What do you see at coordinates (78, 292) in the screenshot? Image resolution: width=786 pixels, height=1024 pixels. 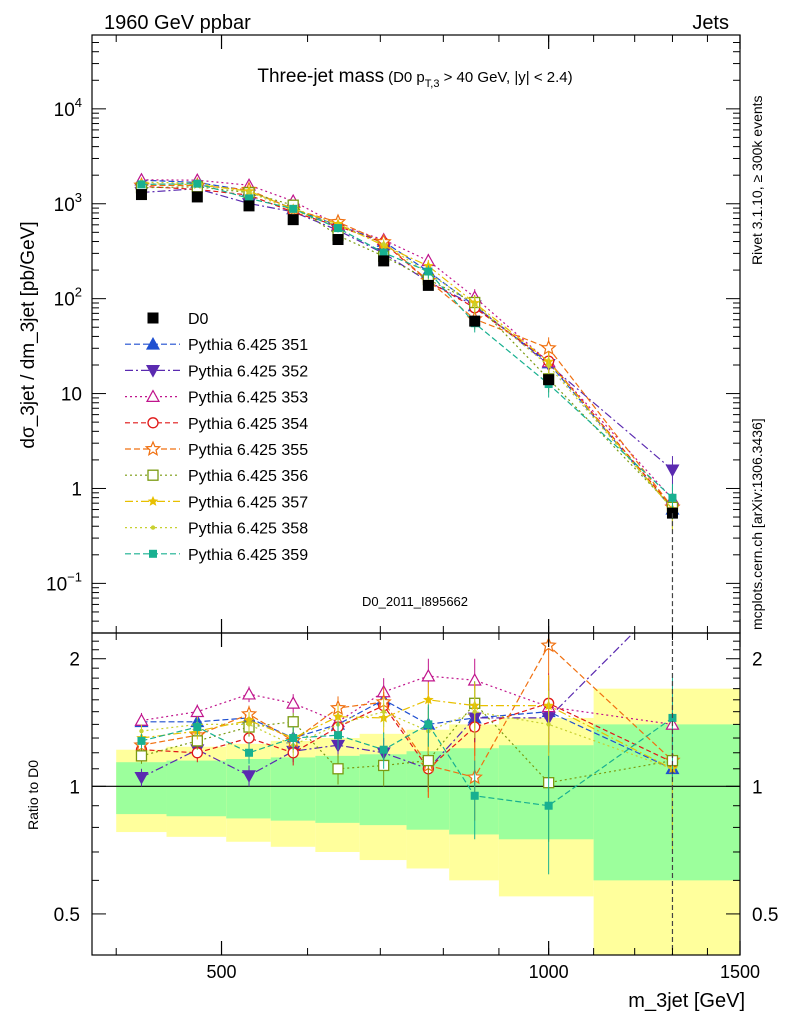 I see `y-tick-exponent: 2` at bounding box center [78, 292].